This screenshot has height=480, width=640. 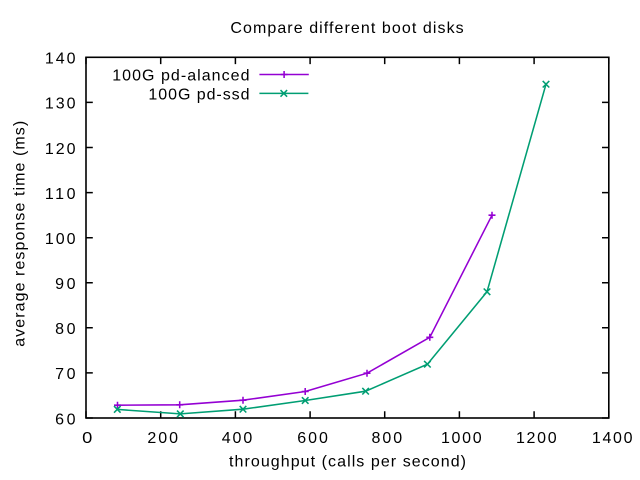 I want to click on svg-text: 0, so click(x=87, y=438).